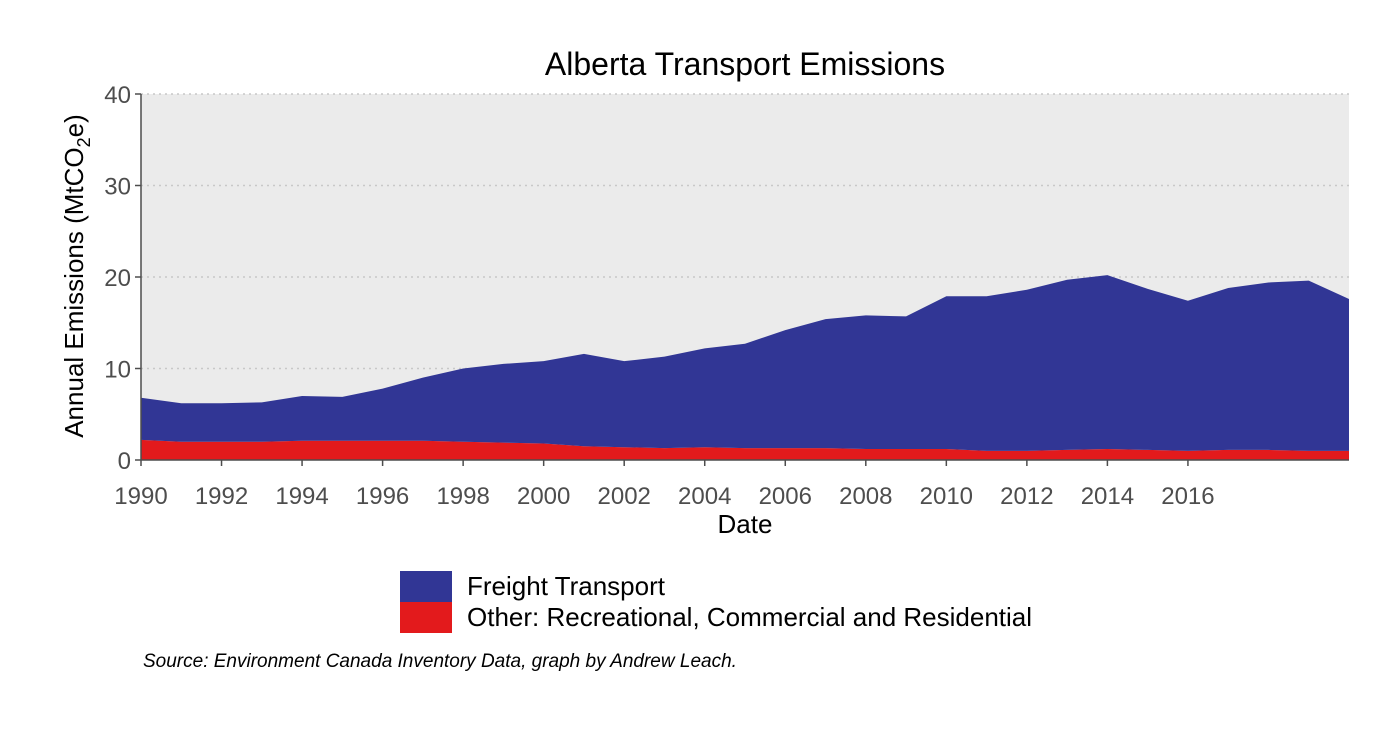  What do you see at coordinates (865, 496) in the screenshot?
I see `x-tick-label-2008: 2008` at bounding box center [865, 496].